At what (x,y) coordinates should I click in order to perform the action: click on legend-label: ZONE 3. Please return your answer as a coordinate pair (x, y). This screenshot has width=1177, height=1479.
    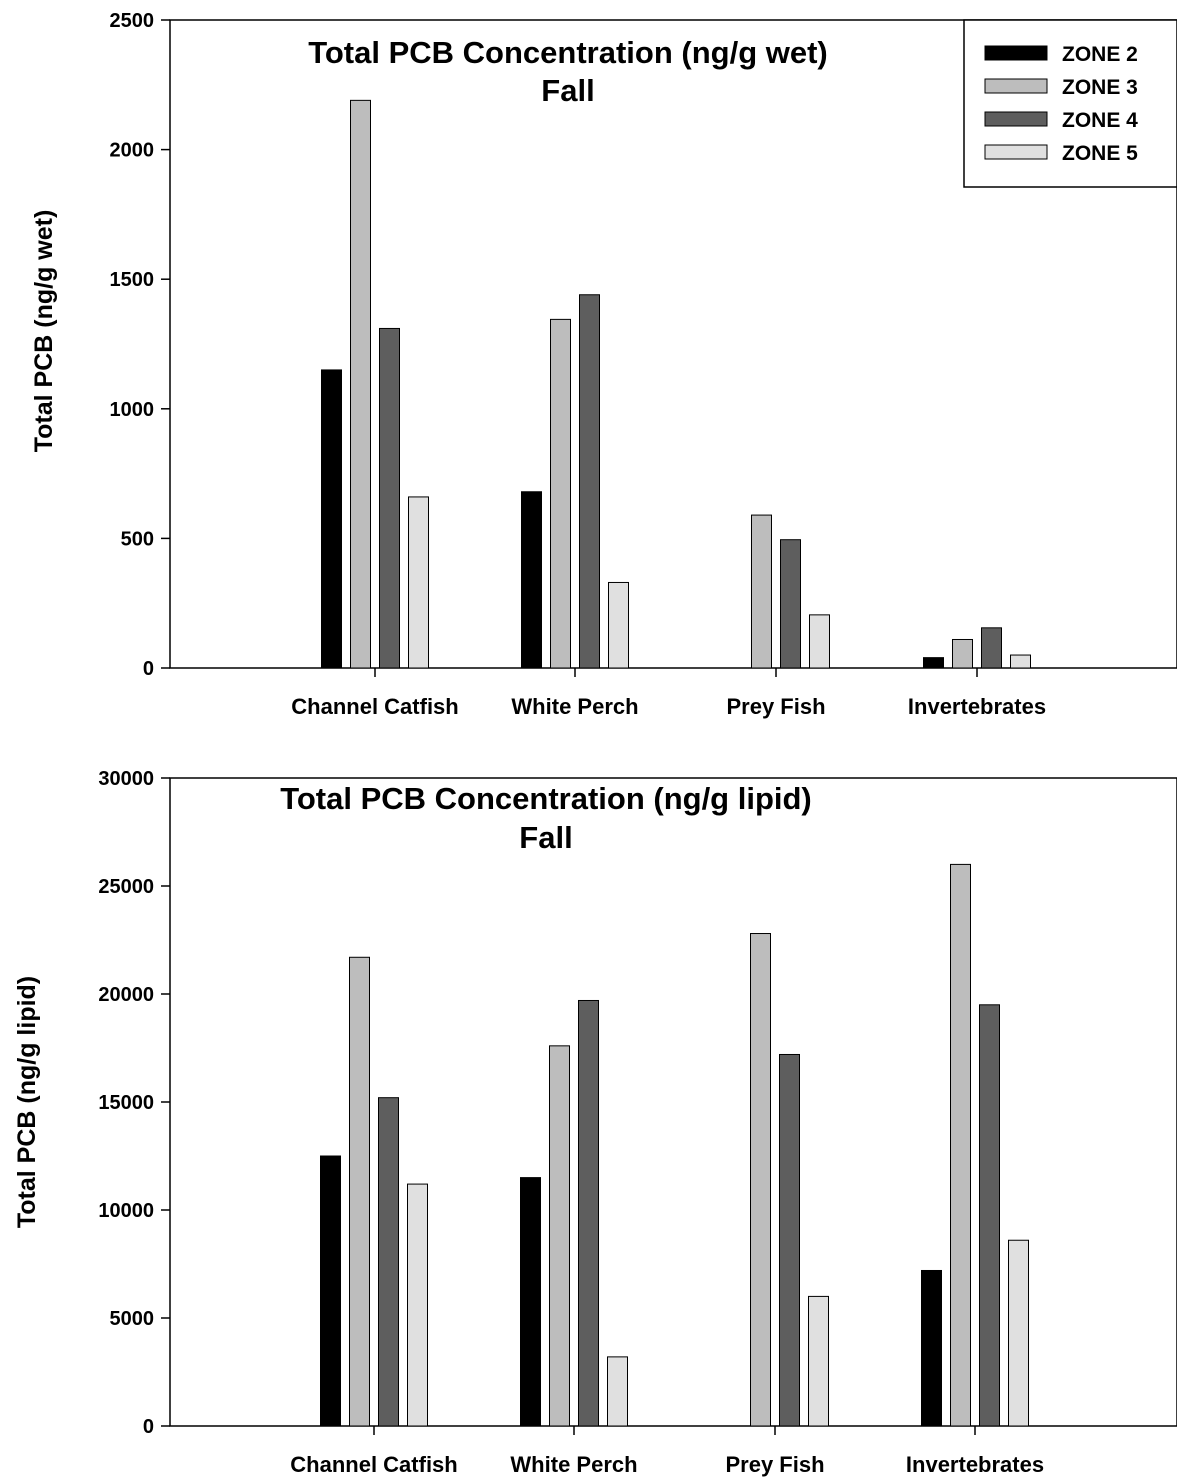
    Looking at the image, I should click on (1100, 87).